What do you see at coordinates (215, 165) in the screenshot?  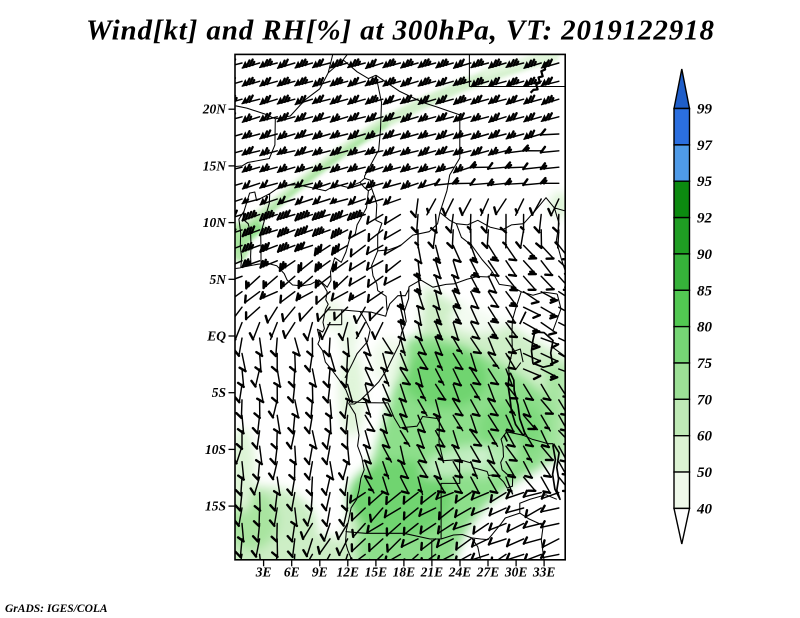 I see `svg-text: 15N` at bounding box center [215, 165].